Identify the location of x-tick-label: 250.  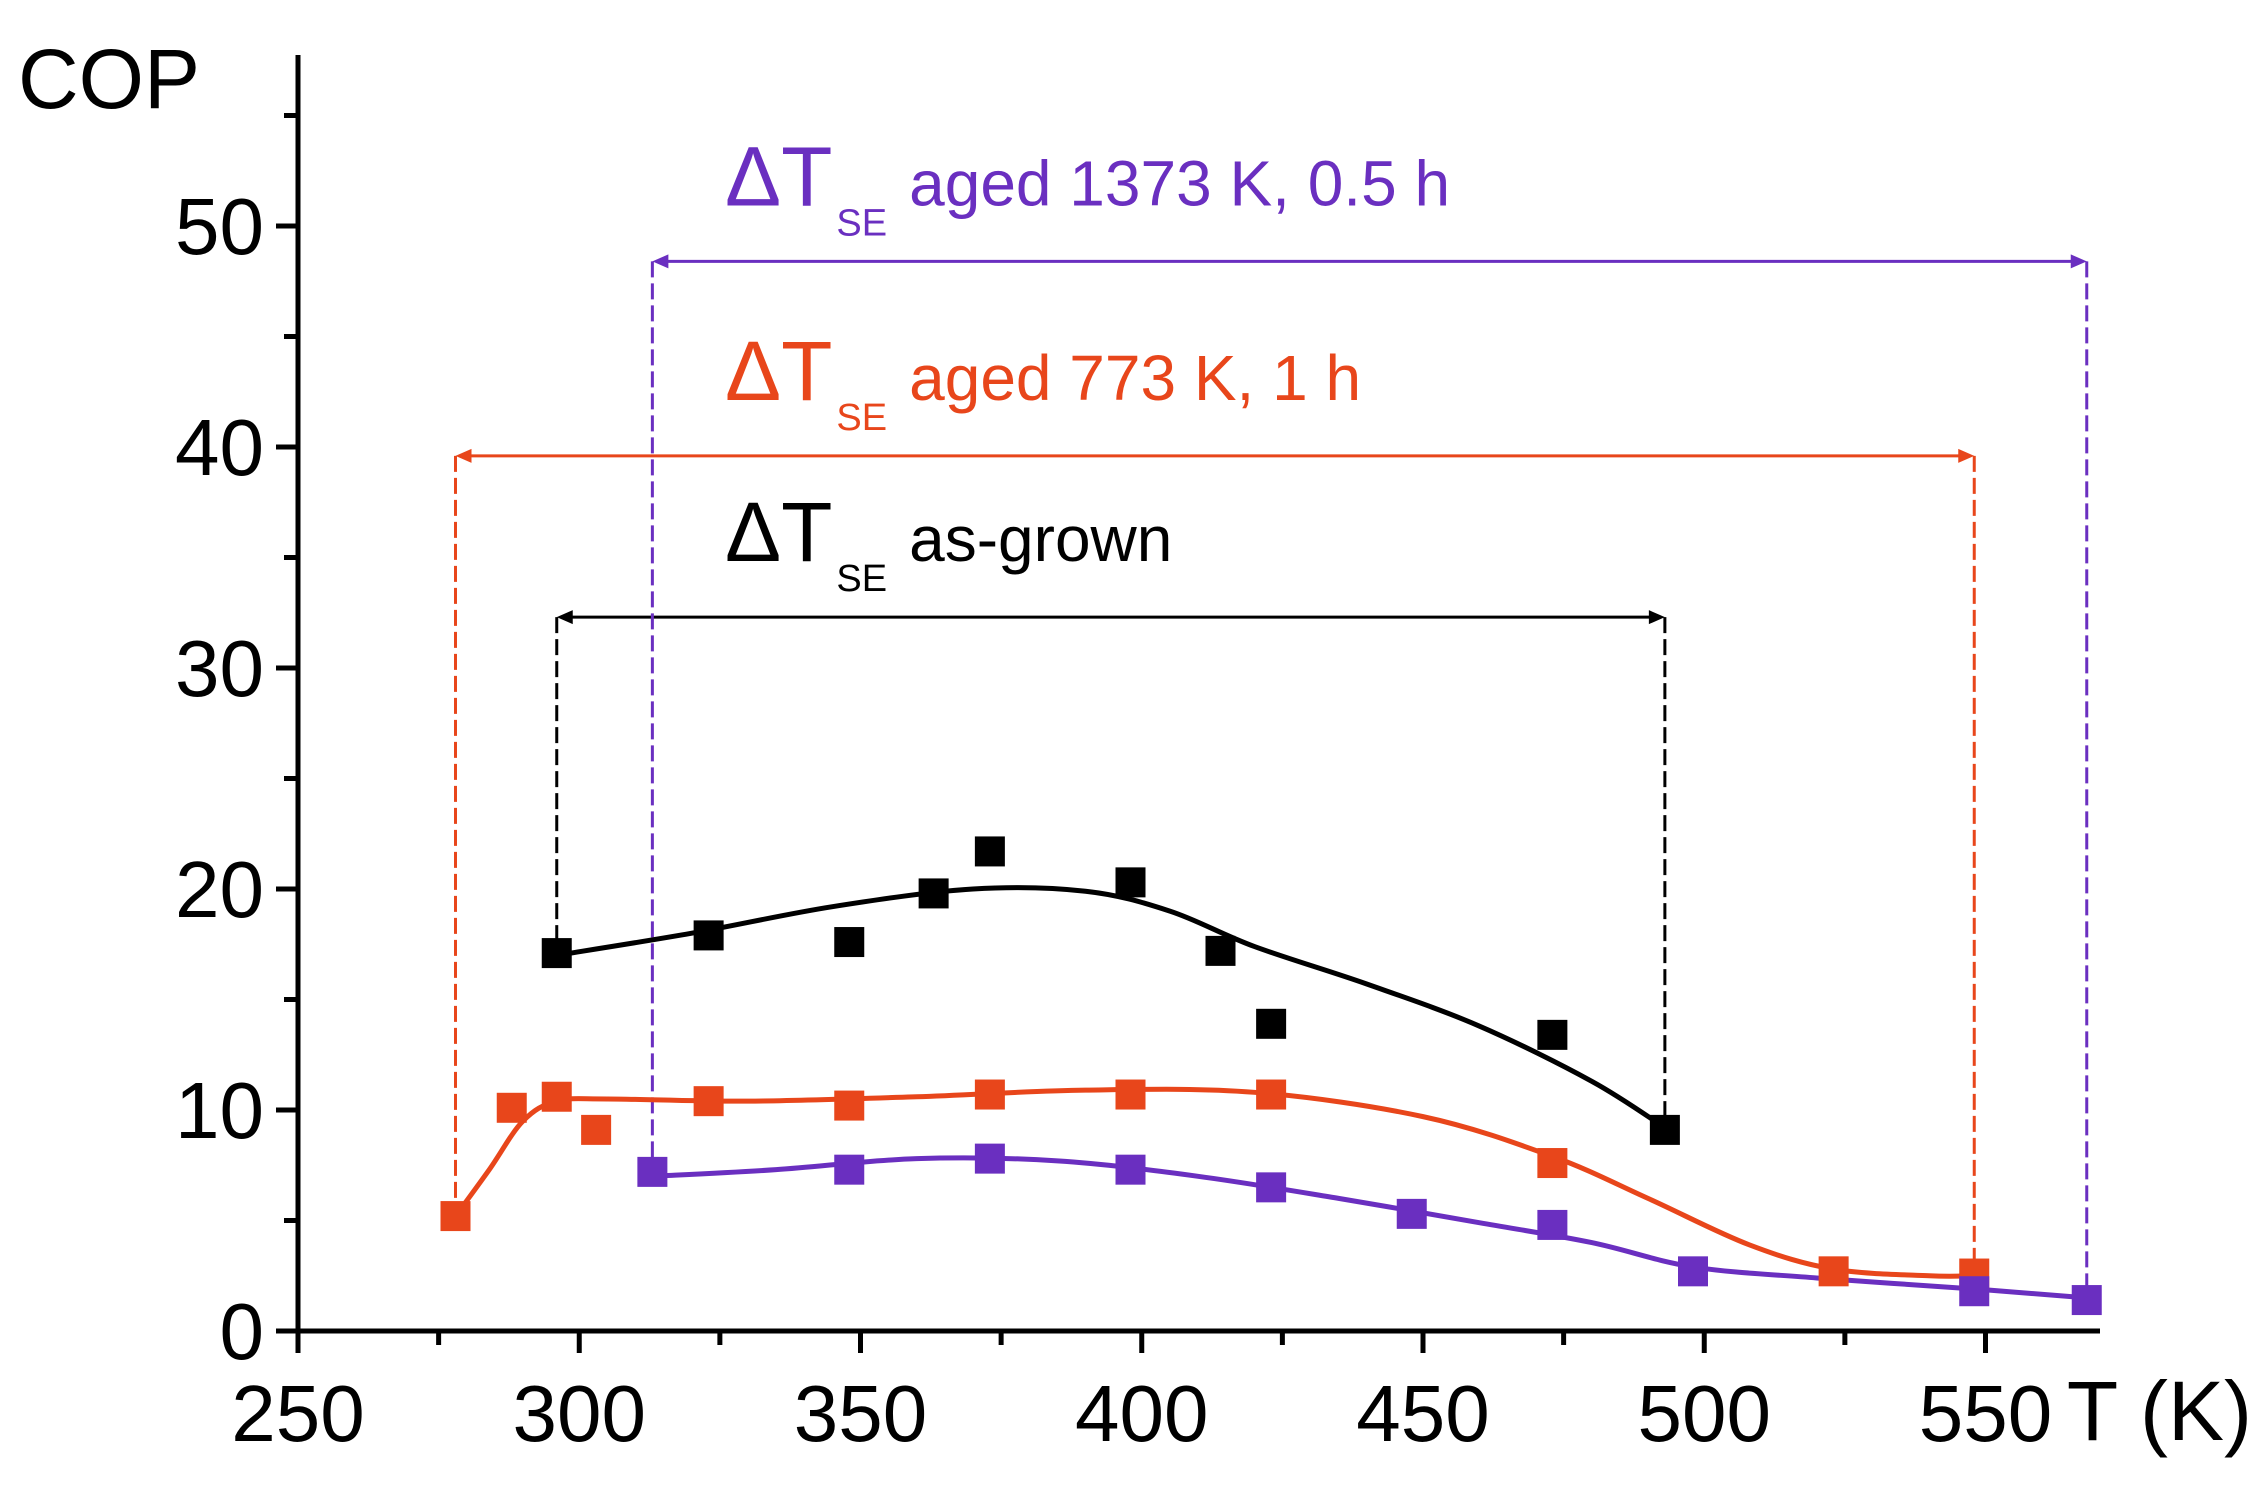
(297, 1413).